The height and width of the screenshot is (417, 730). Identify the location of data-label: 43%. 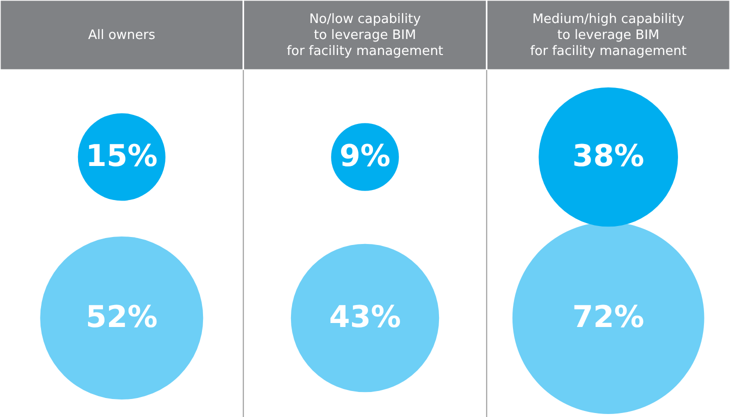
(365, 317).